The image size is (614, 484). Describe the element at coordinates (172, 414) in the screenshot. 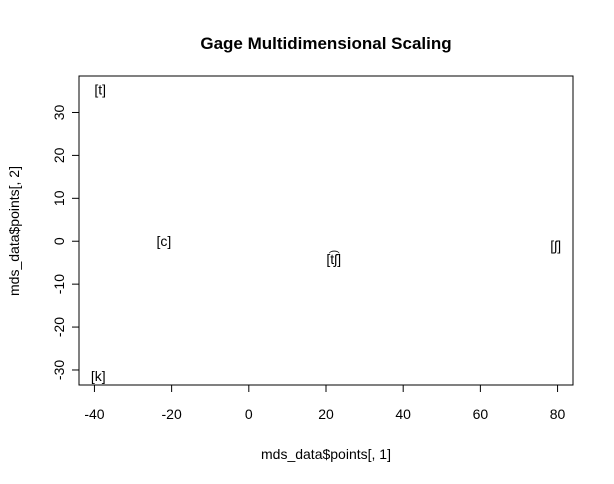

I see `x-tick-label: -20` at that location.